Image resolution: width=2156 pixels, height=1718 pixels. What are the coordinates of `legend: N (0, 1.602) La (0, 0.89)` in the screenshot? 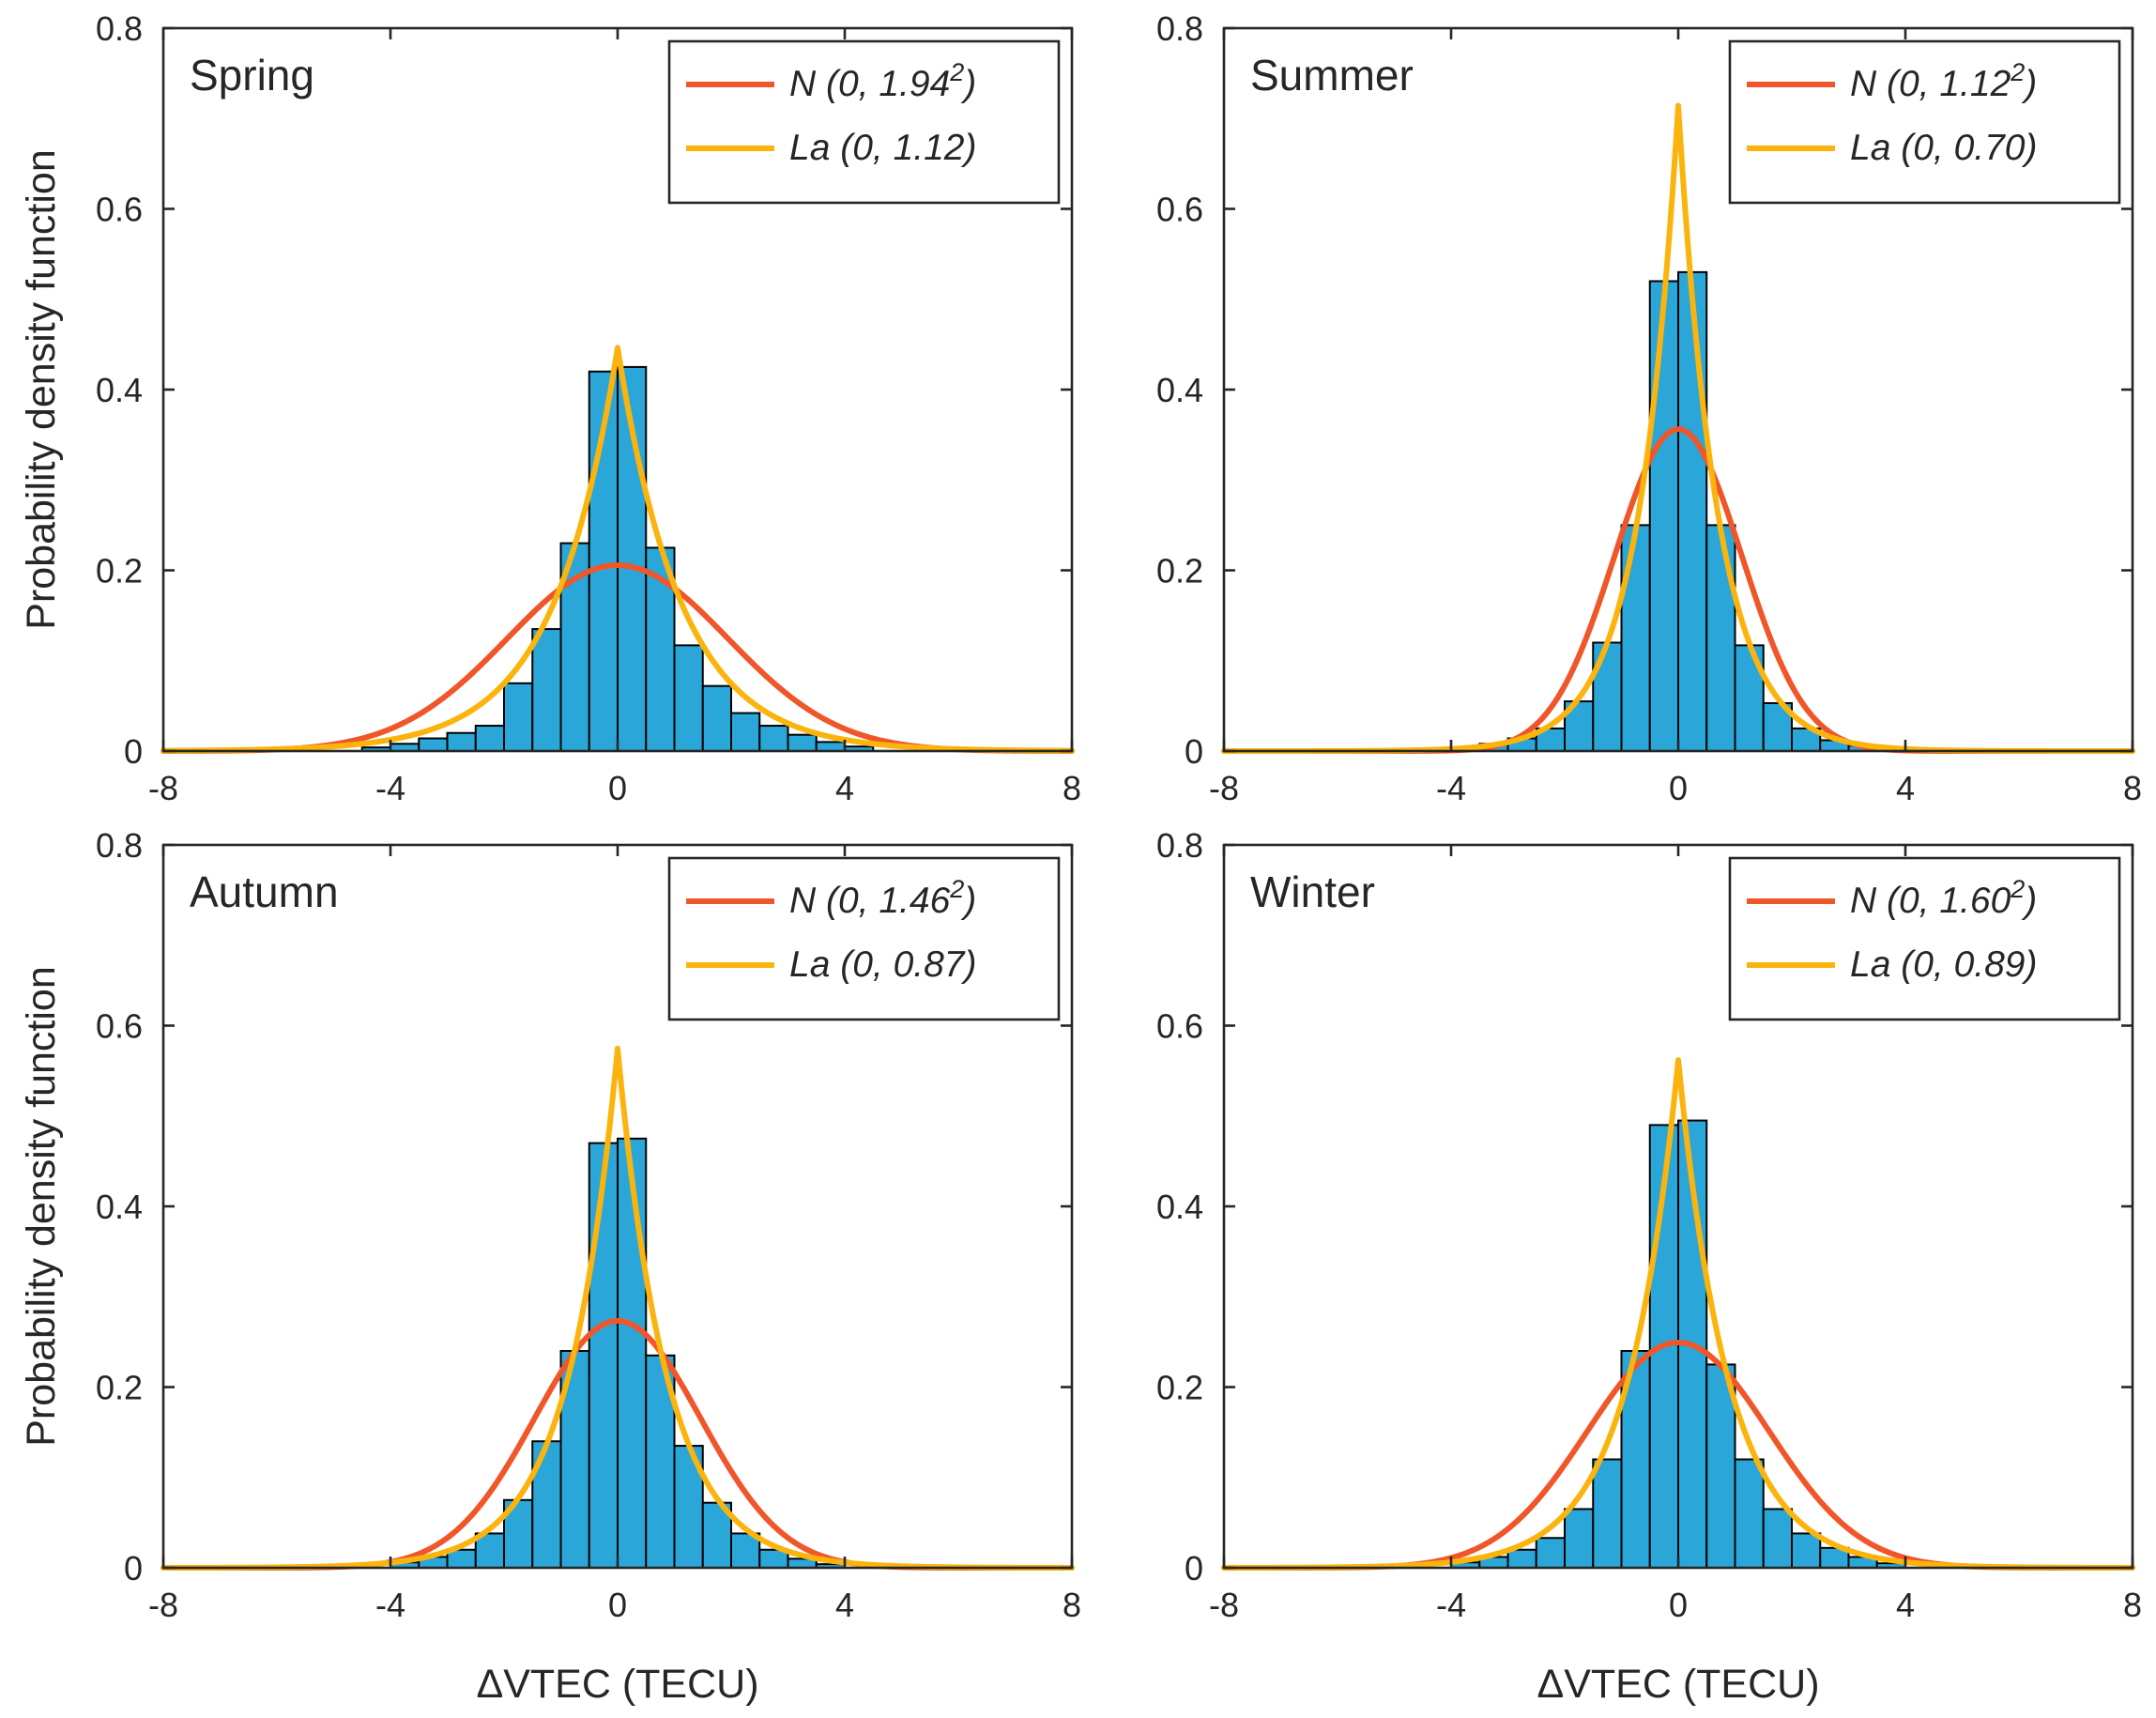 It's located at (1924, 938).